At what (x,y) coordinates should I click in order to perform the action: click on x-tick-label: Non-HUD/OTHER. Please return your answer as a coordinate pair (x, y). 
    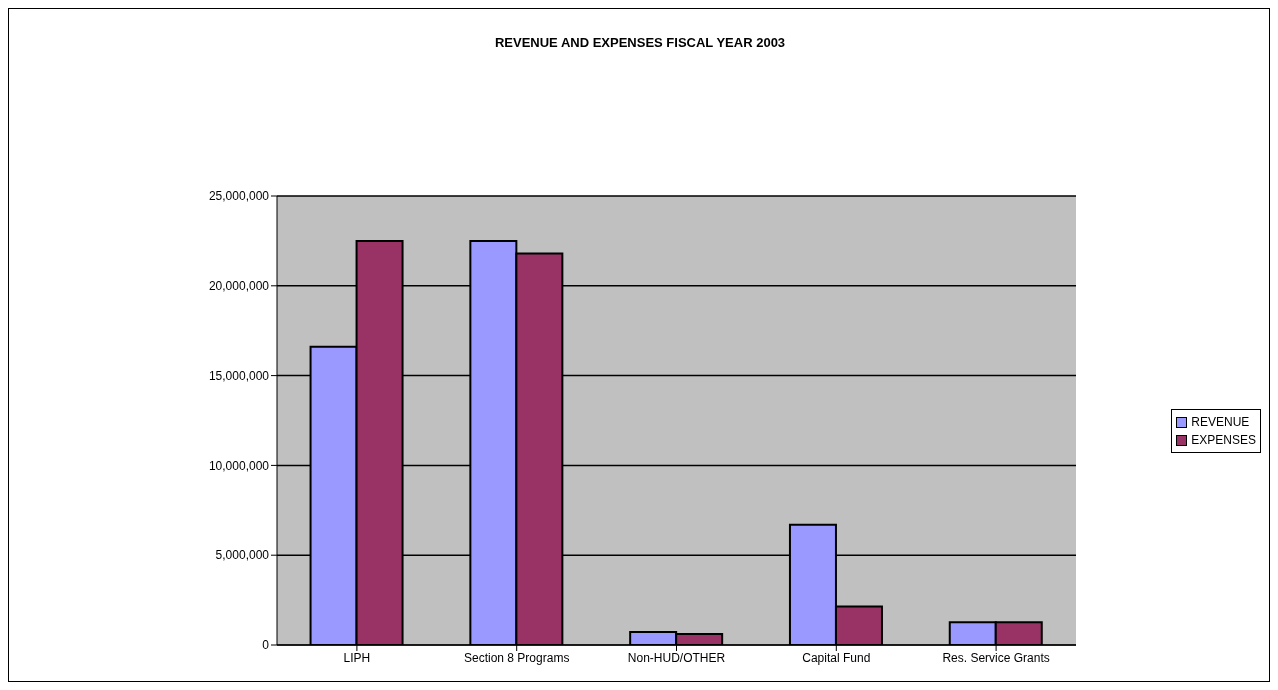
    Looking at the image, I should click on (676, 657).